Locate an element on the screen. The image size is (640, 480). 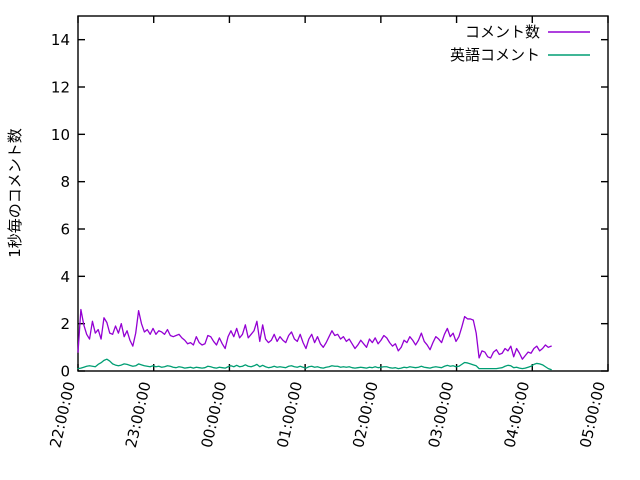
legend-label-0: コメント数 is located at coordinates (502, 32).